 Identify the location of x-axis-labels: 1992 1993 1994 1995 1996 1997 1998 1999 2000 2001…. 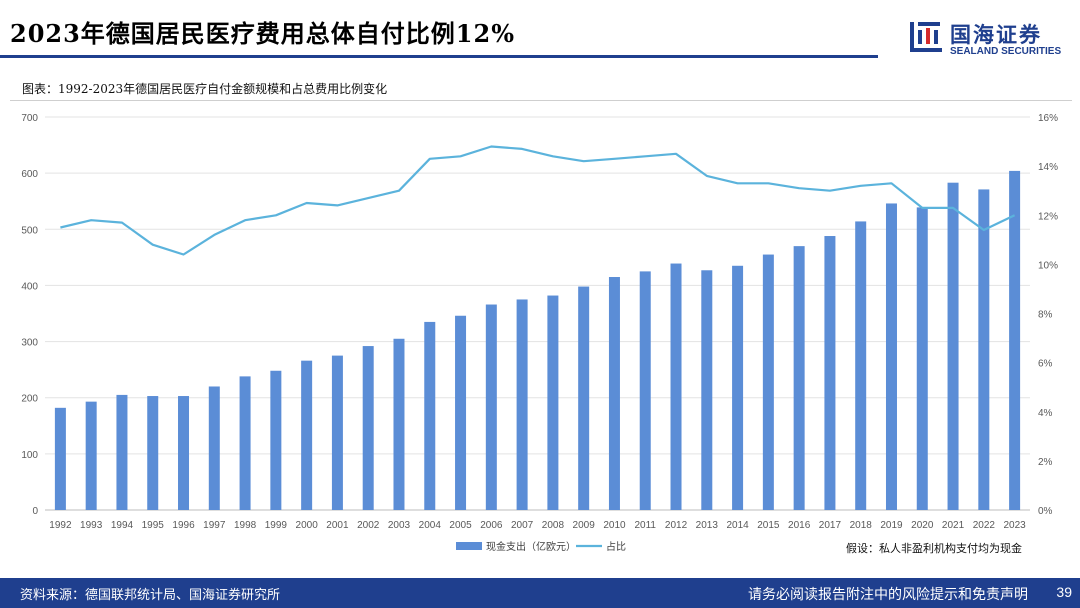
(537, 525).